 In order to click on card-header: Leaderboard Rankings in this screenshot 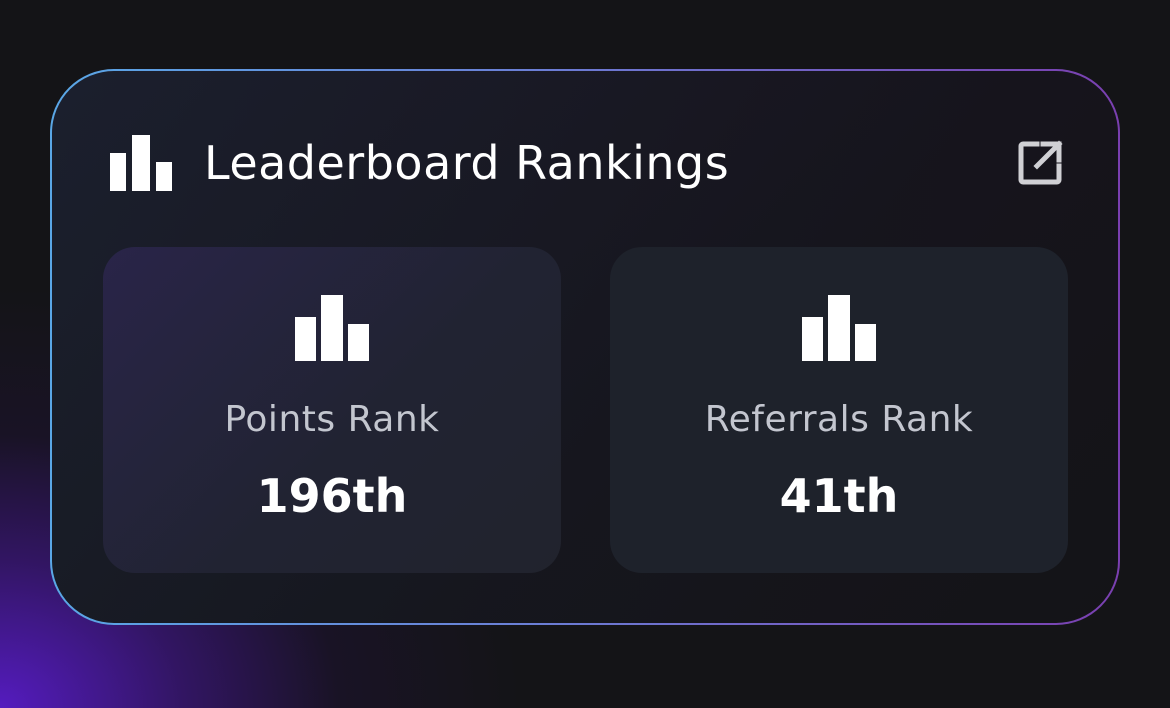, I will do `click(586, 163)`.